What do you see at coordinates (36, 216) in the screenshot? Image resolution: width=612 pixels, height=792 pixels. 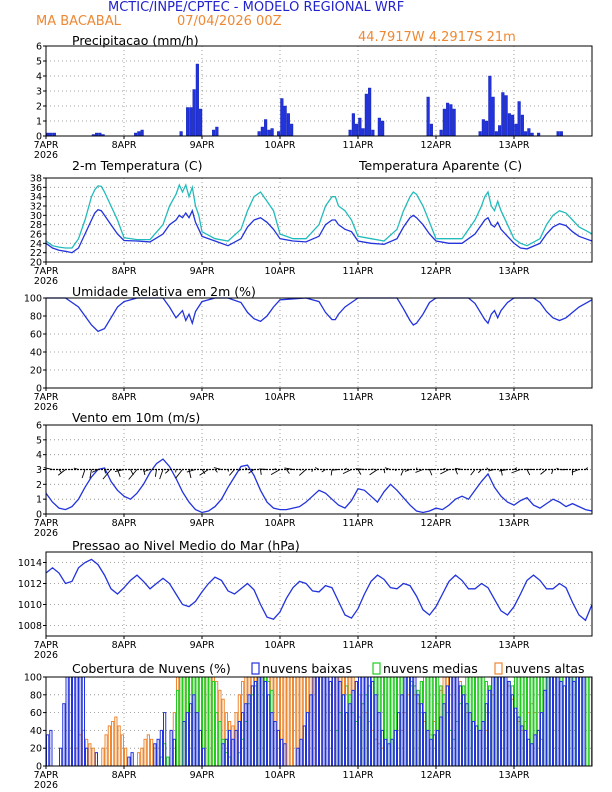 I see `y-tick-label: 30` at bounding box center [36, 216].